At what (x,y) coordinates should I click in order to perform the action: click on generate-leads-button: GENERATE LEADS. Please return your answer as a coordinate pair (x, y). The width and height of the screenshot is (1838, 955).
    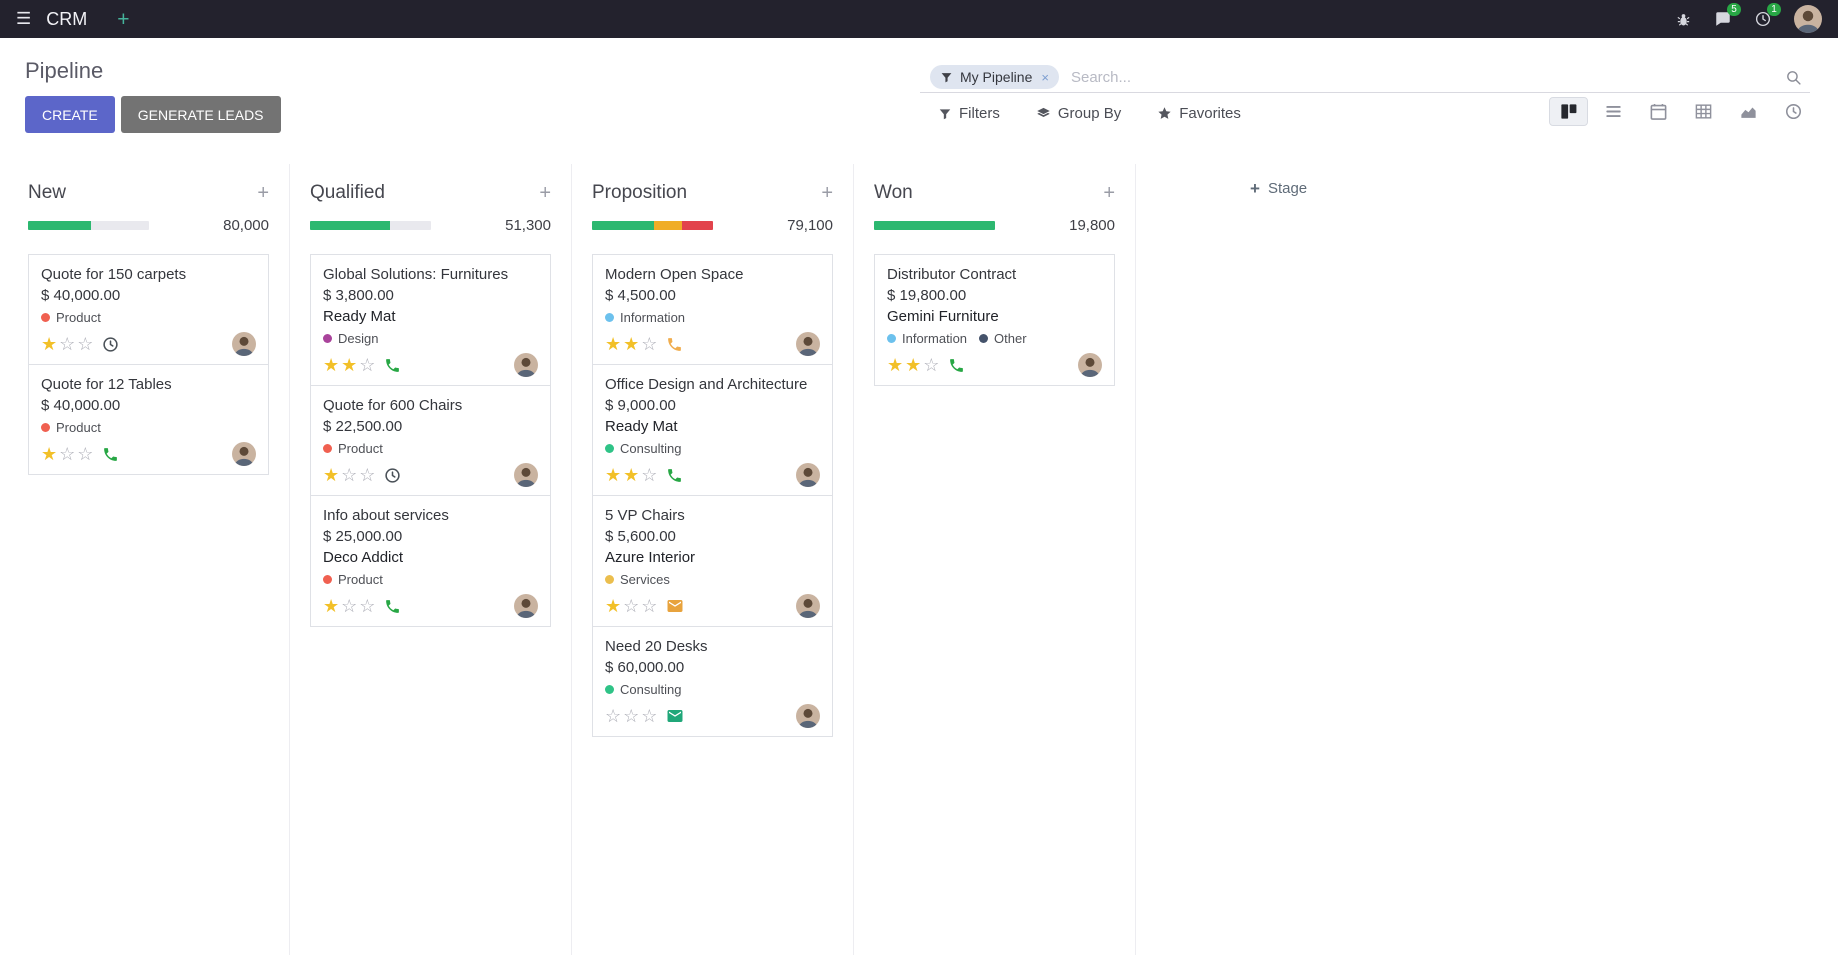
    Looking at the image, I should click on (200, 114).